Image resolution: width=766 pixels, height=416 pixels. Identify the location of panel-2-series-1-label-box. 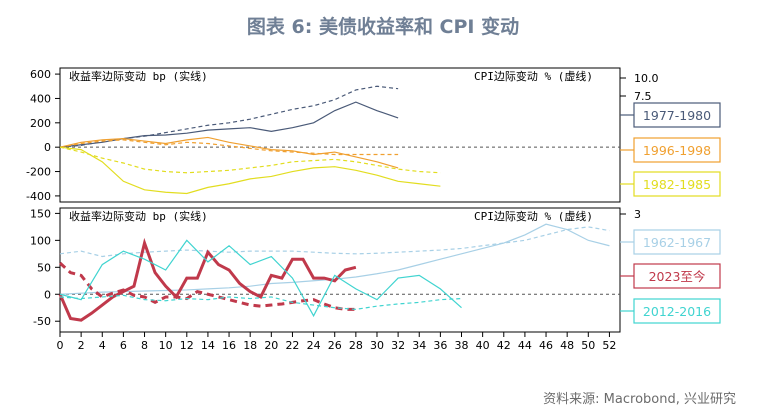
(677, 242).